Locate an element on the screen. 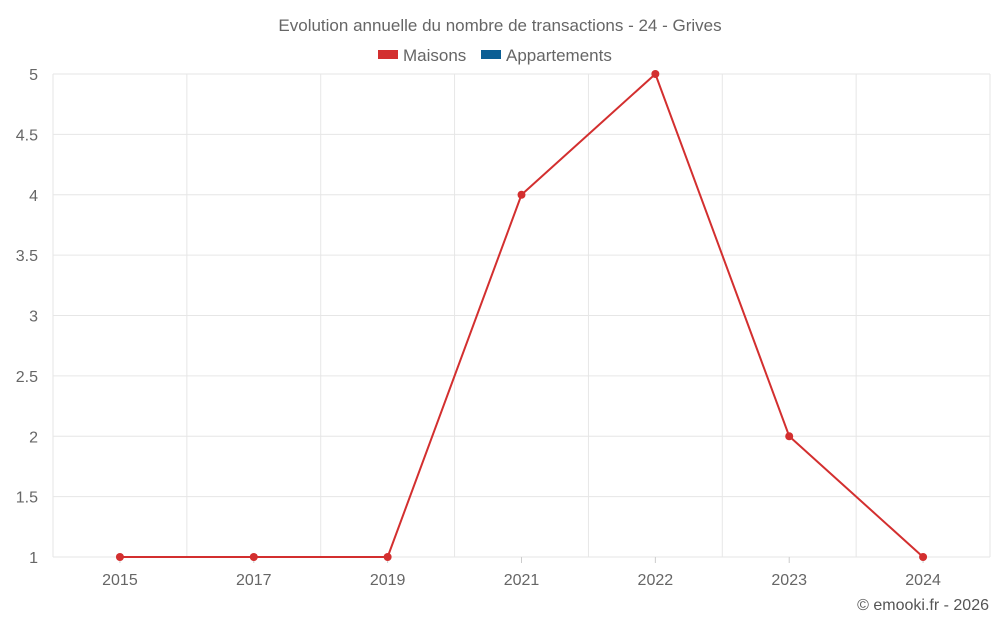 The image size is (1000, 625). x-tick-label: 2022 is located at coordinates (656, 580).